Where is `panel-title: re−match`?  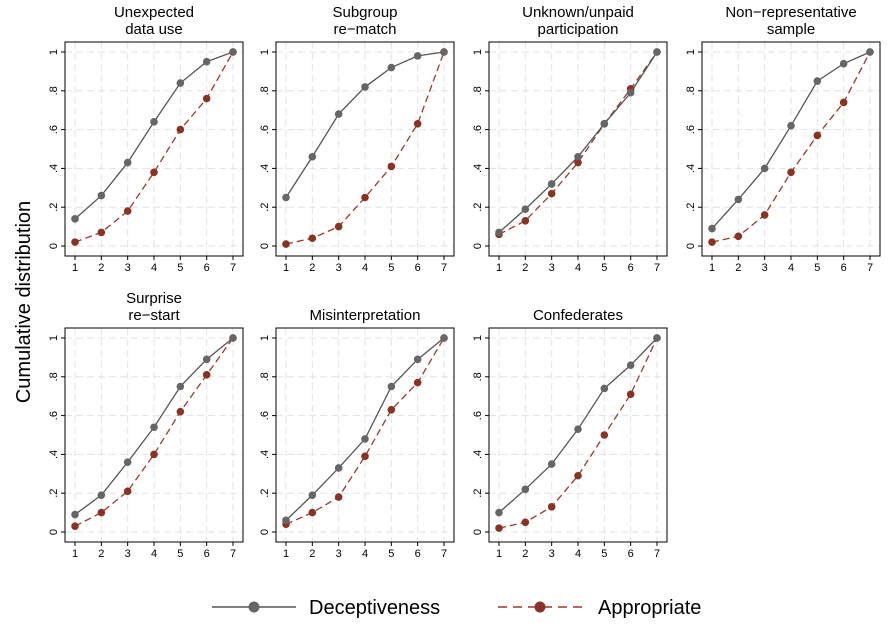 panel-title: re−match is located at coordinates (365, 29).